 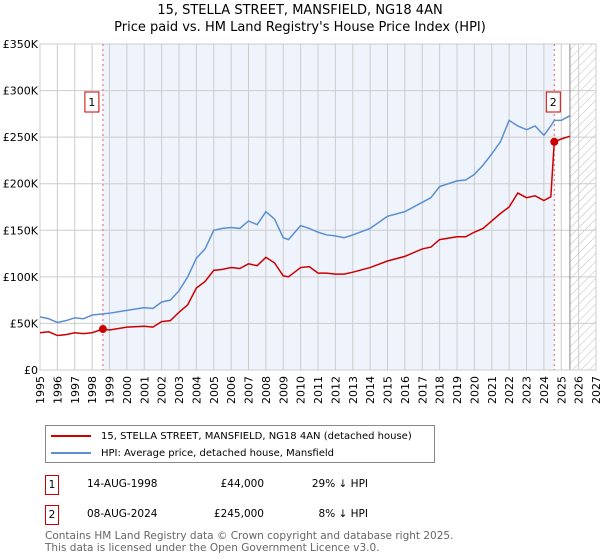 I want to click on x-tick-label: 2022, so click(x=509, y=390).